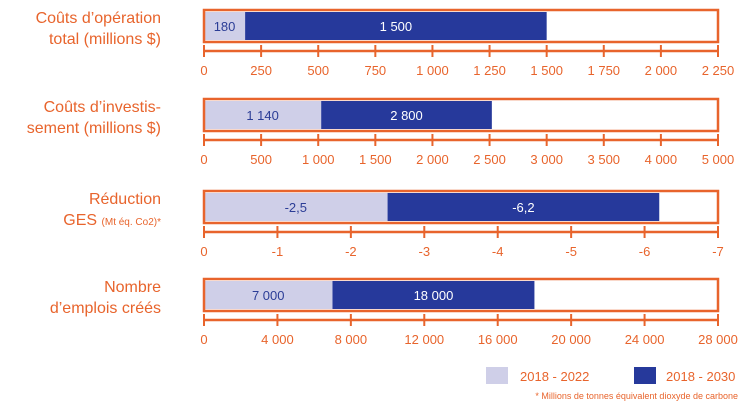 The width and height of the screenshot is (744, 404). I want to click on category-label: Nombre d’emplois créés, so click(105, 298).